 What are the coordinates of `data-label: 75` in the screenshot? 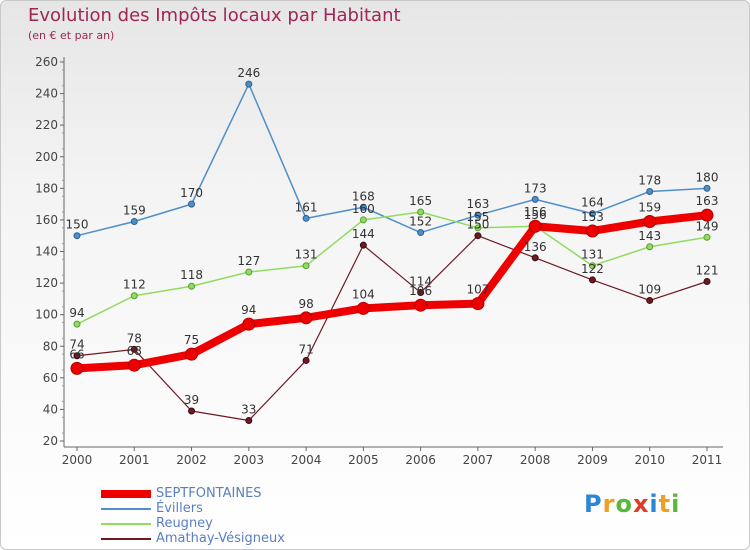 It's located at (191, 340).